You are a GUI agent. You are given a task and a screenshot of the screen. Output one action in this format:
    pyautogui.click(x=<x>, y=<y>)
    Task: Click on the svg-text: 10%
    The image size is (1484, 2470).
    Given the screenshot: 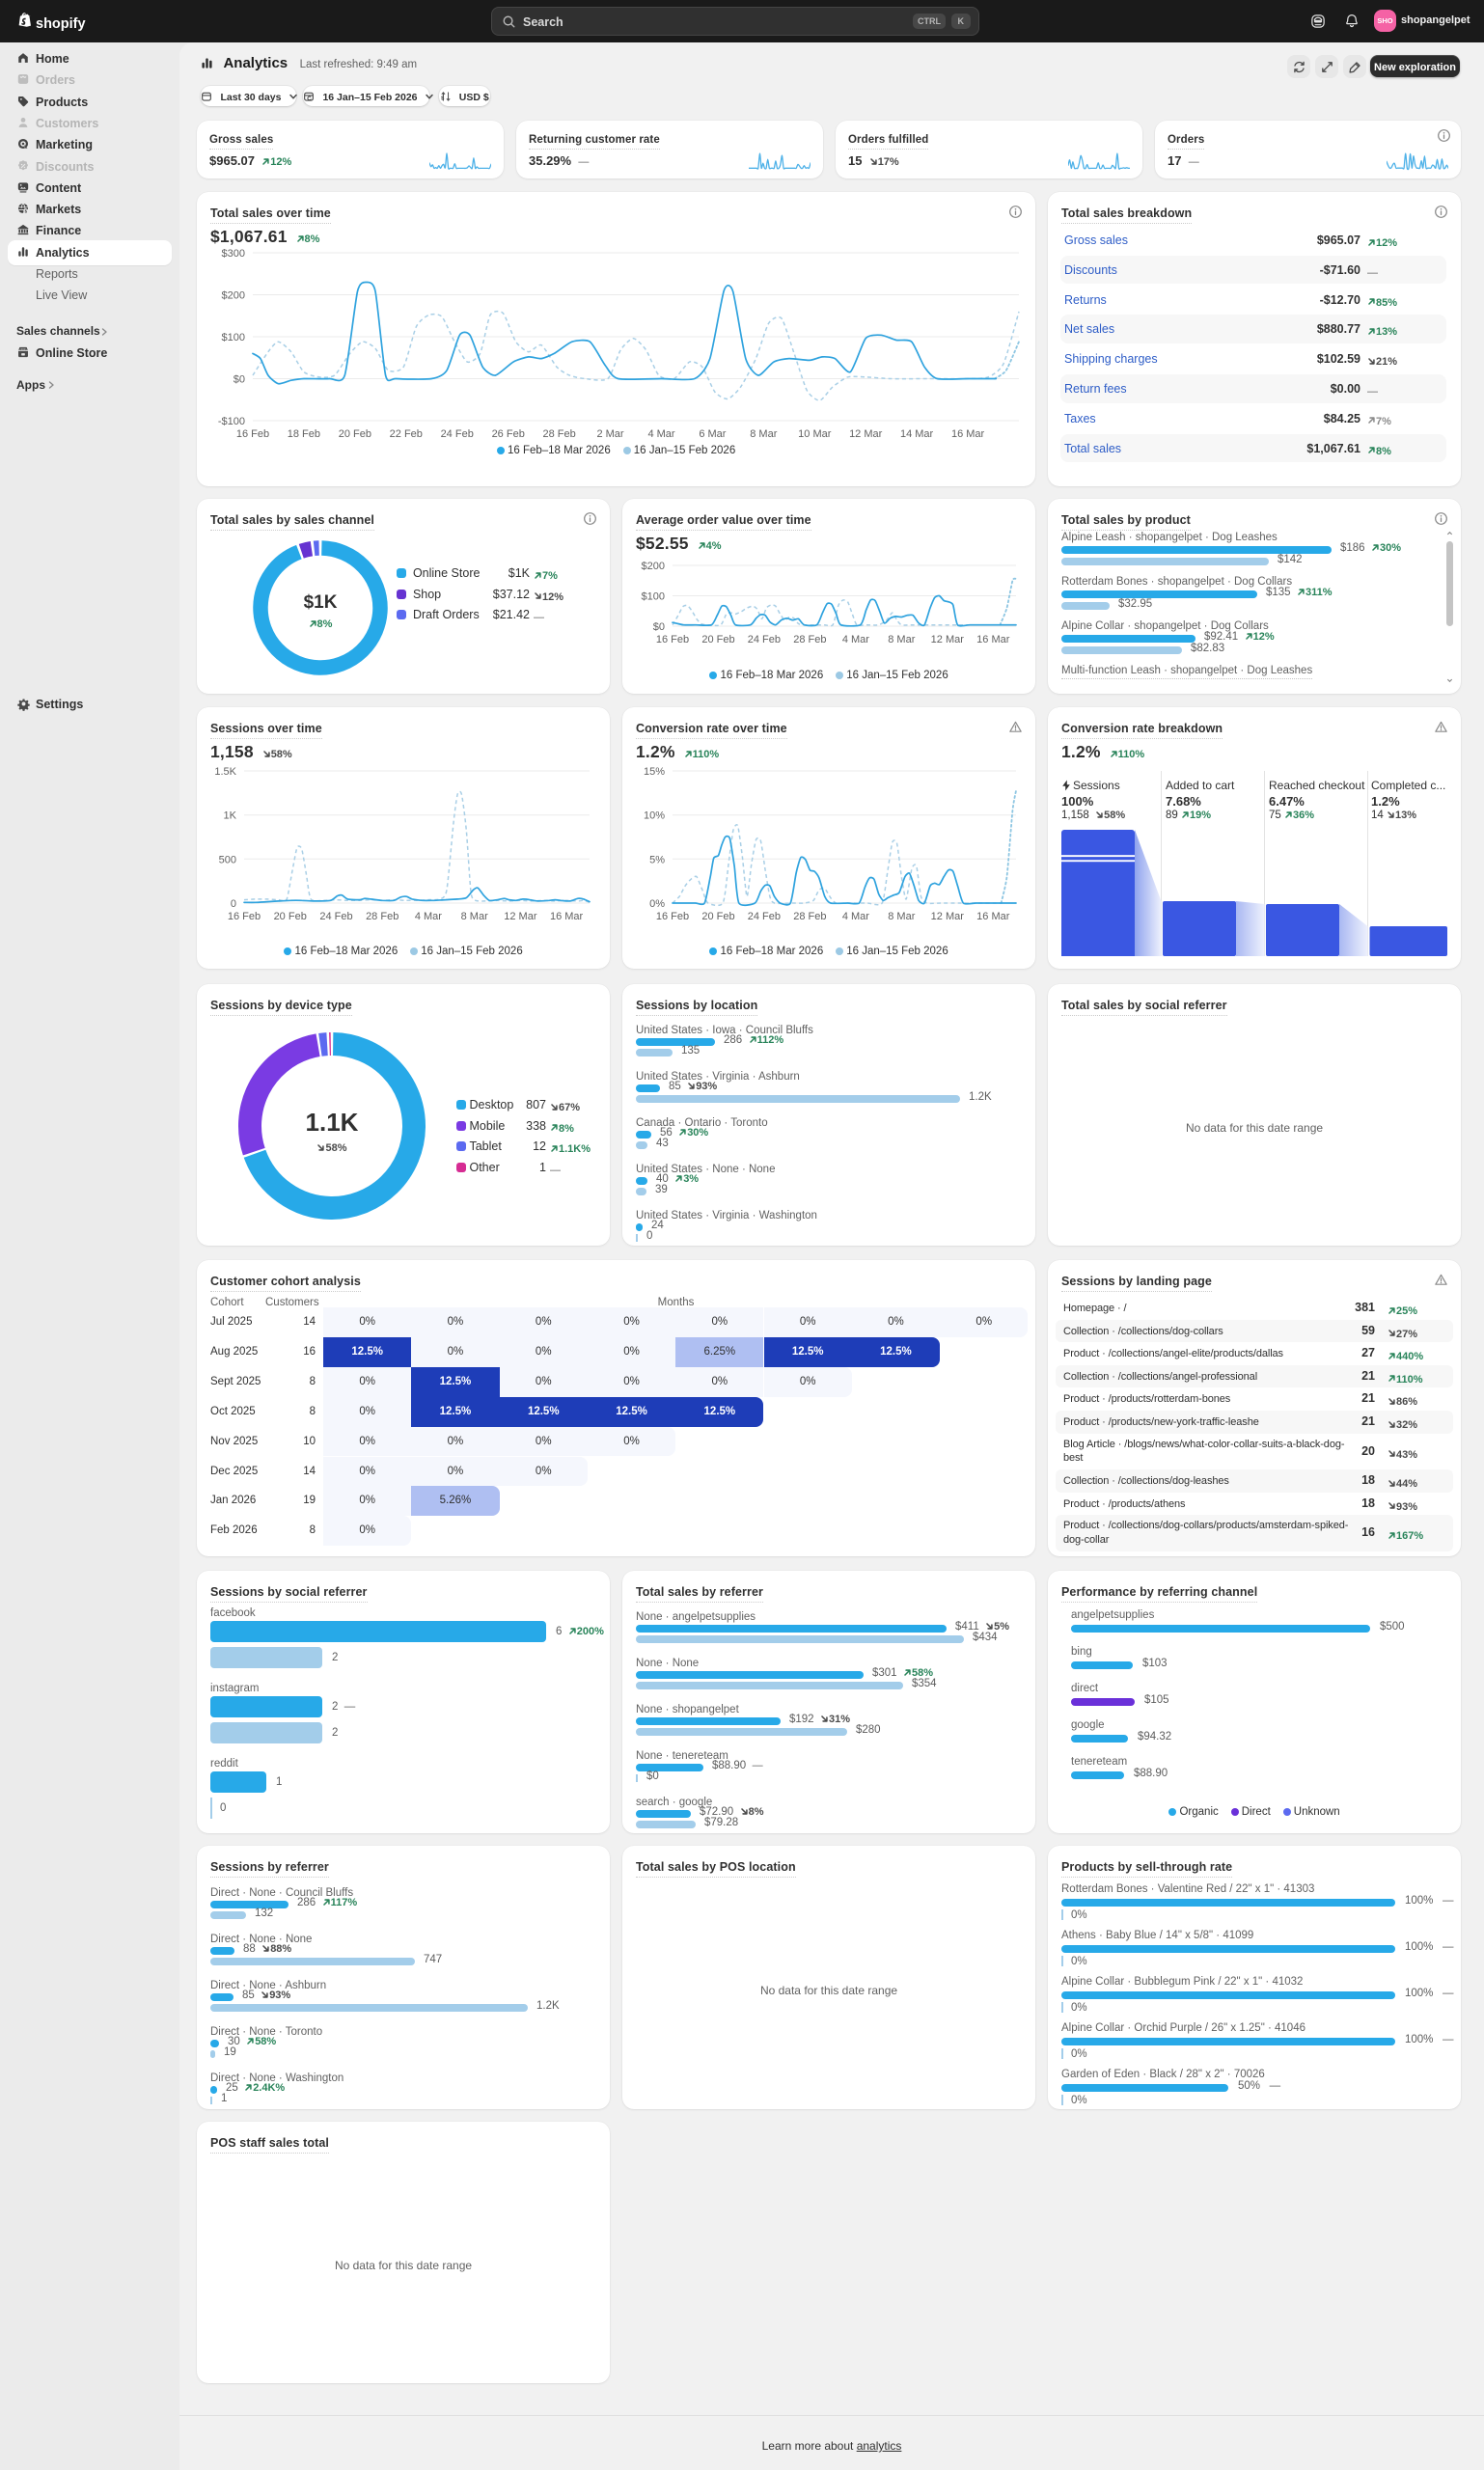 What is the action you would take?
    pyautogui.click(x=654, y=816)
    